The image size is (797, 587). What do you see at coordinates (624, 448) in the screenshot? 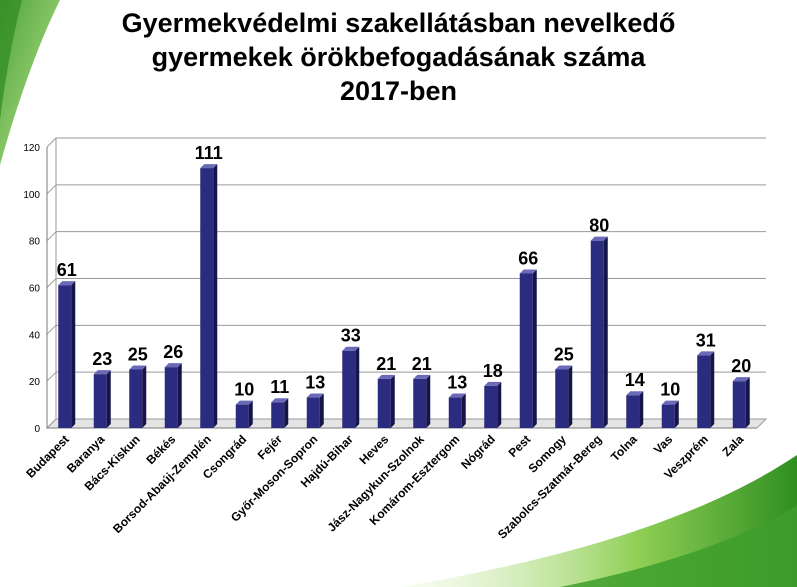
I see `x-tick-label: Tolna` at bounding box center [624, 448].